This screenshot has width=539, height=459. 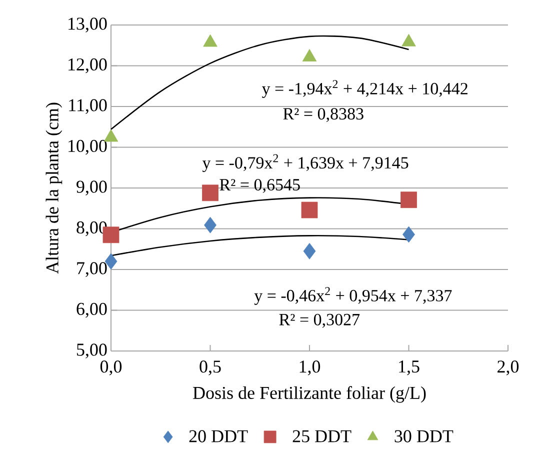 What do you see at coordinates (310, 368) in the screenshot?
I see `x-tick-label: 1,0` at bounding box center [310, 368].